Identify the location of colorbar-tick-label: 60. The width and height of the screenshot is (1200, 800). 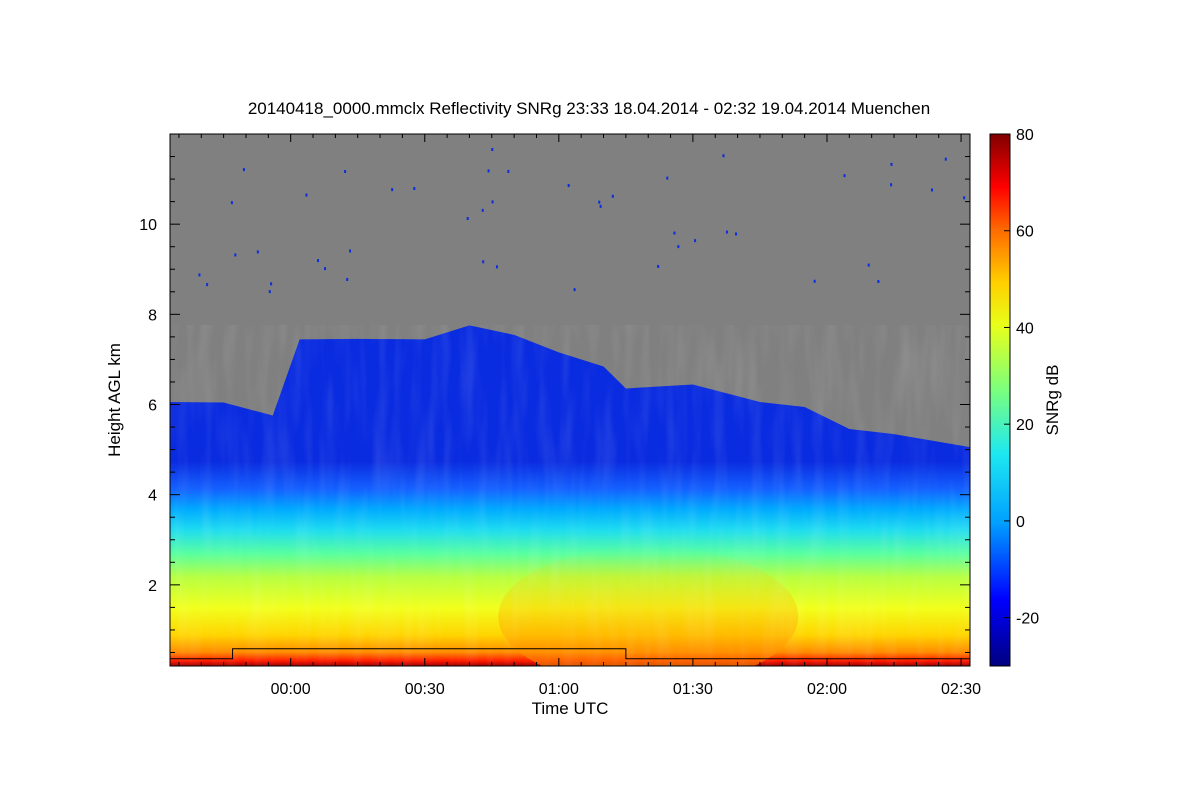
(1025, 232).